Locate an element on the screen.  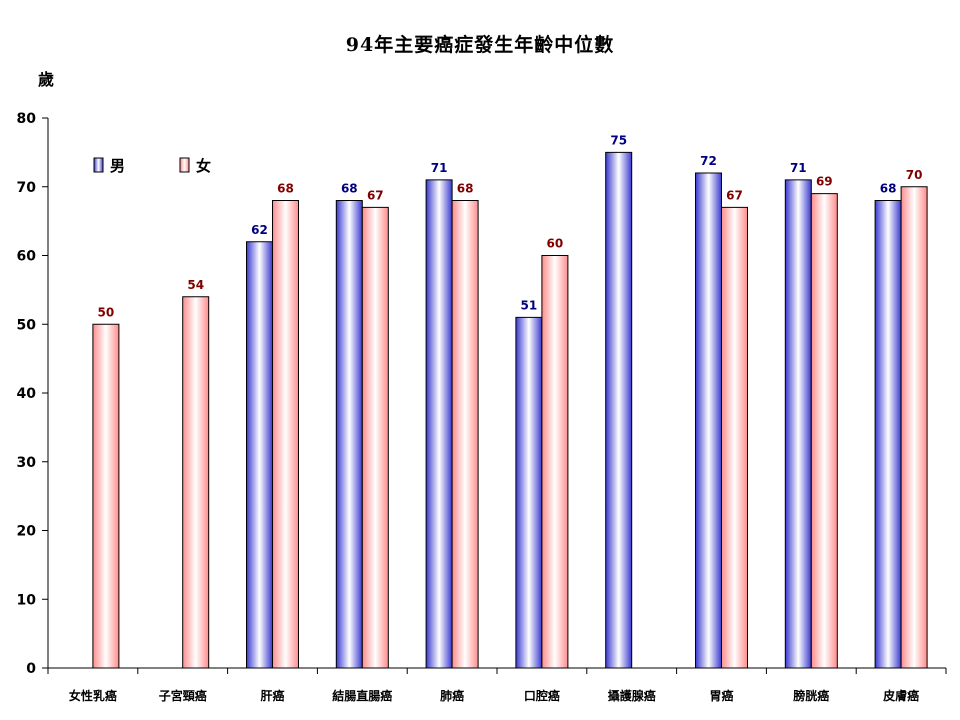
legend-swatch-male is located at coordinates (98, 165).